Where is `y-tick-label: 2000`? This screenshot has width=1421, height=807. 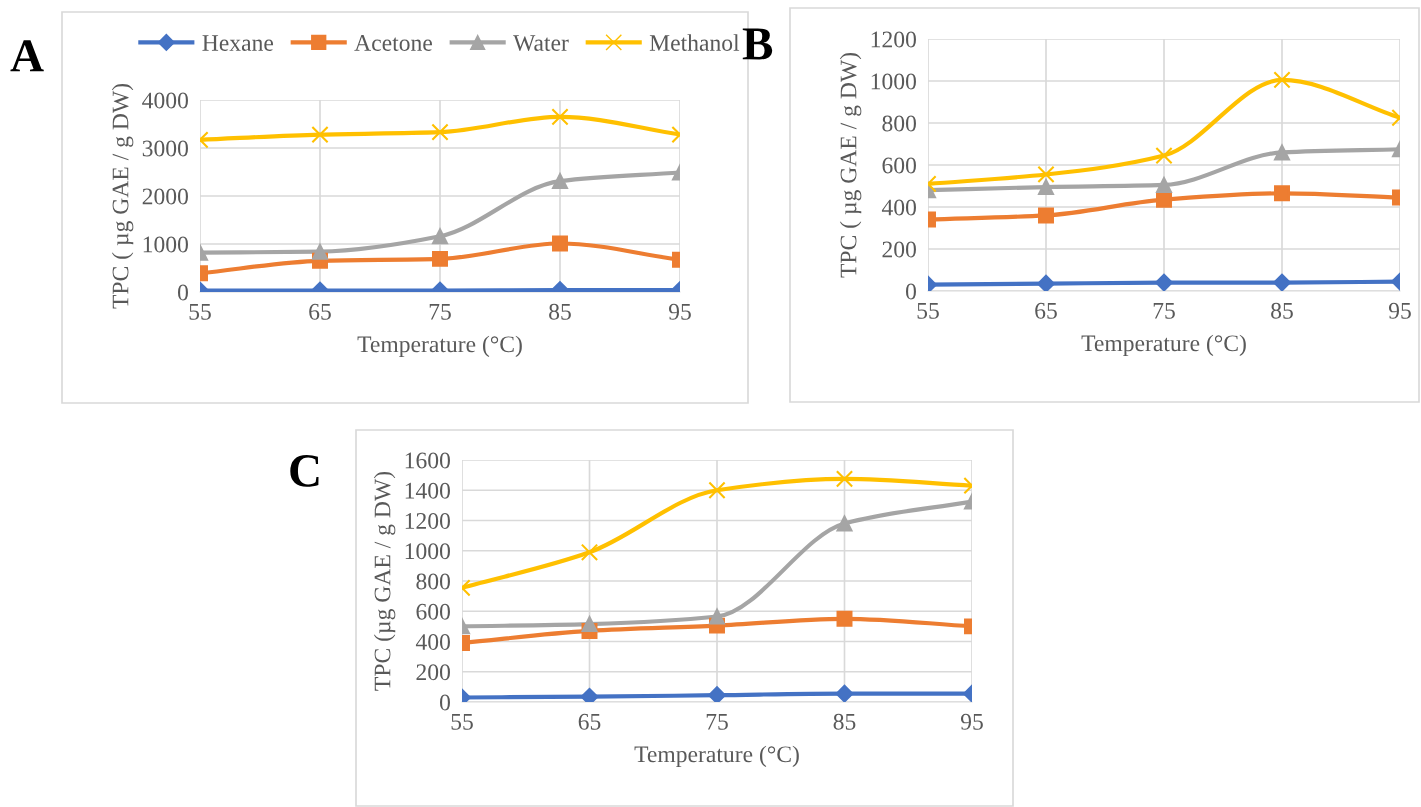
y-tick-label: 2000 is located at coordinates (165, 196).